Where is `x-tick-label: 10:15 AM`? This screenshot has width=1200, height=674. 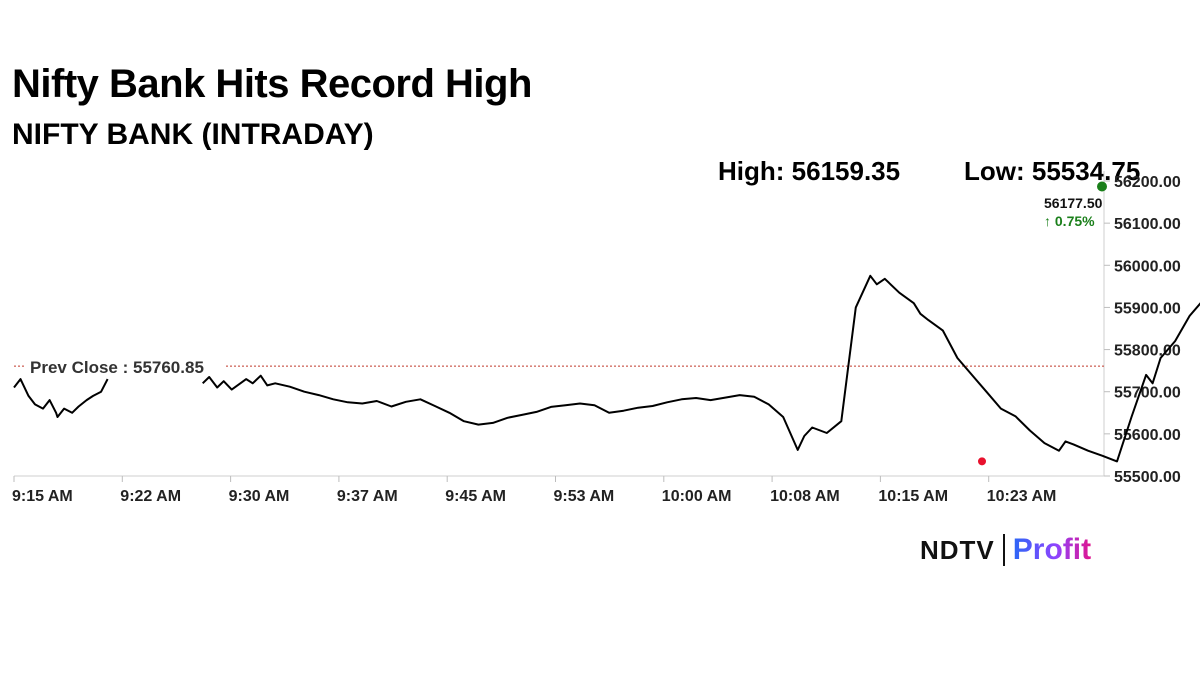 x-tick-label: 10:15 AM is located at coordinates (913, 496).